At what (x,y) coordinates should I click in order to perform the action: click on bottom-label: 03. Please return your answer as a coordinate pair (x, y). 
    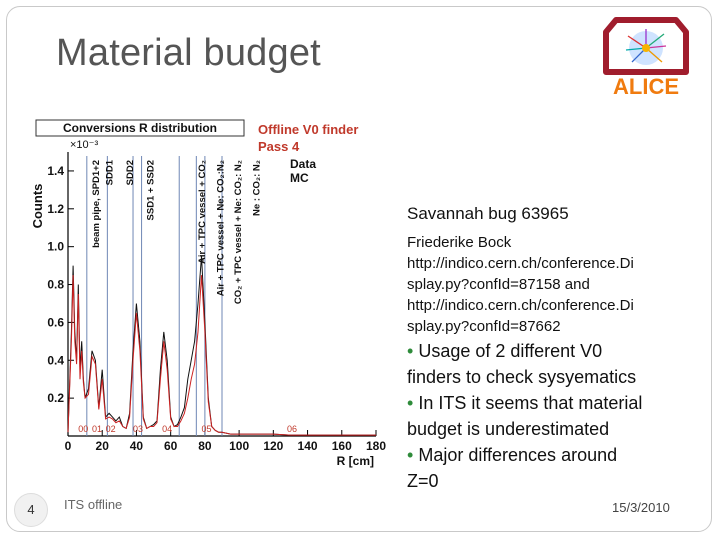
    Looking at the image, I should click on (138, 429).